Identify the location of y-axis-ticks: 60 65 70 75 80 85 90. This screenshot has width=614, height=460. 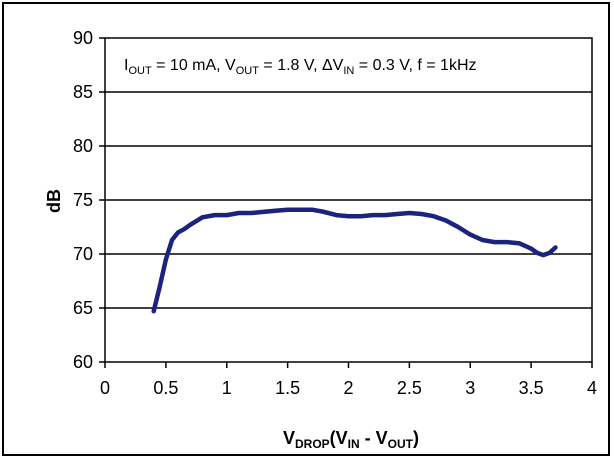
(89, 200).